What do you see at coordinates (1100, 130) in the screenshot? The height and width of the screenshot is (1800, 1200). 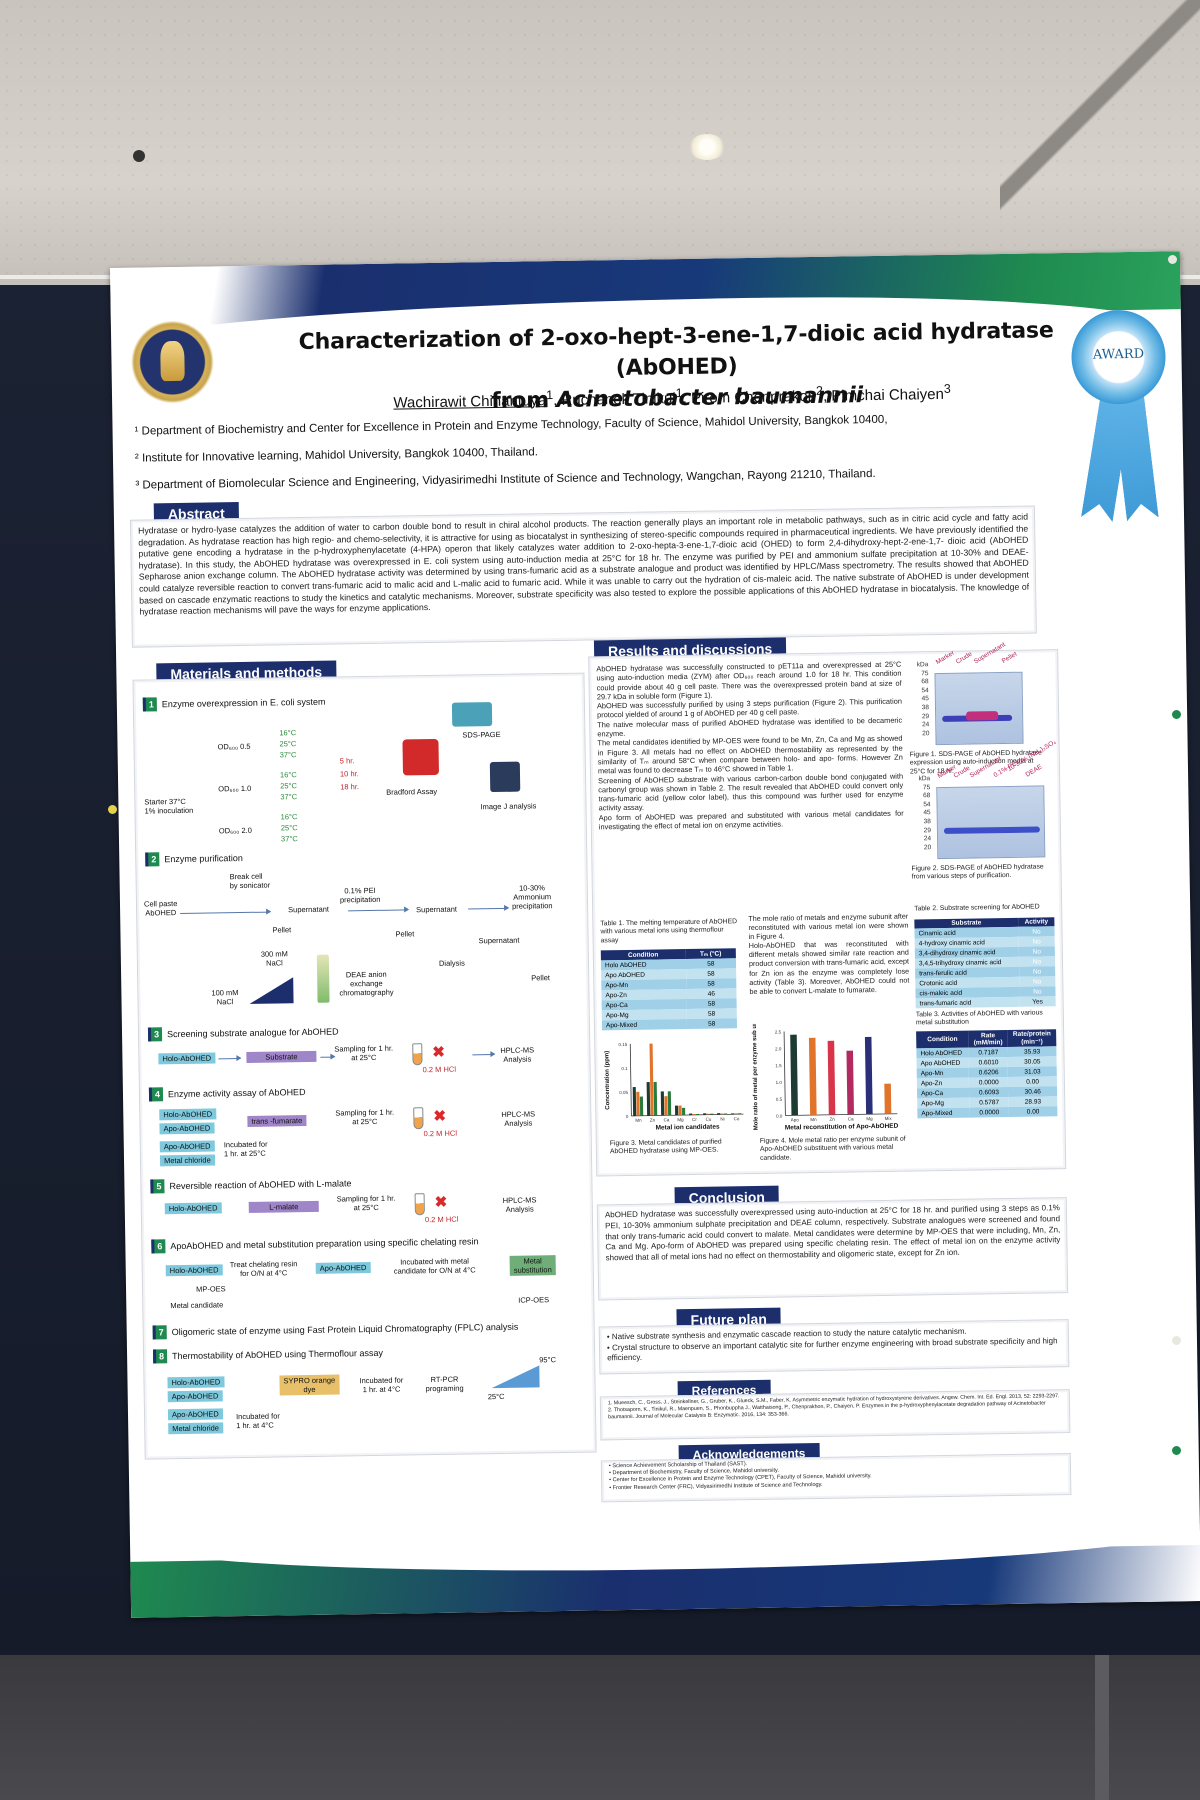 I see `ceiling-beam` at bounding box center [1100, 130].